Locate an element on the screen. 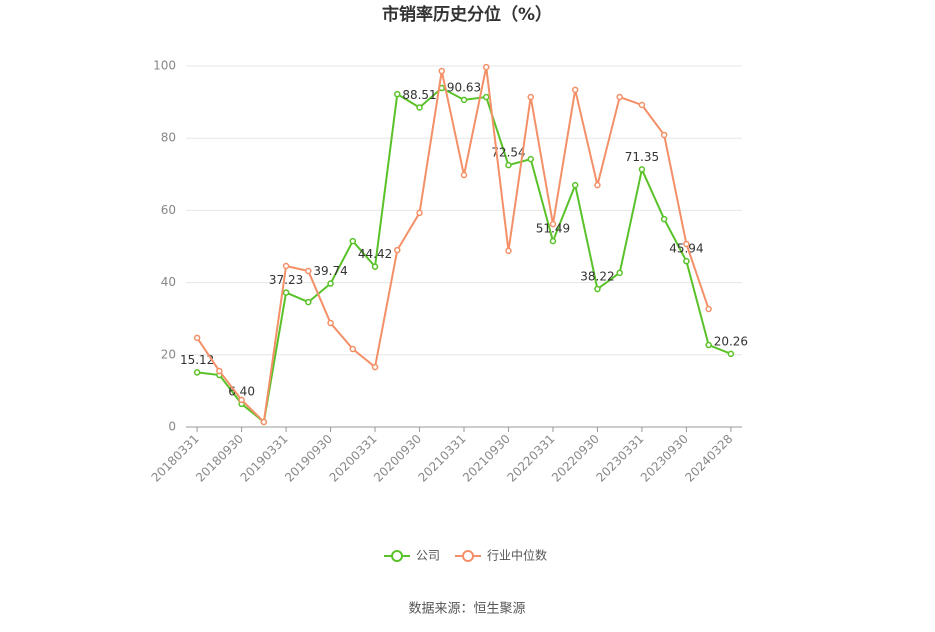  y-tick-label: 40 is located at coordinates (168, 282).